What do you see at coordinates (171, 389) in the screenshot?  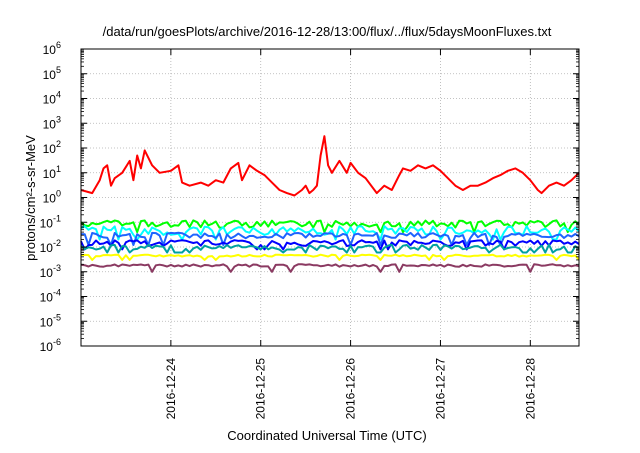 I see `x-tick-label: 2016-12-24` at bounding box center [171, 389].